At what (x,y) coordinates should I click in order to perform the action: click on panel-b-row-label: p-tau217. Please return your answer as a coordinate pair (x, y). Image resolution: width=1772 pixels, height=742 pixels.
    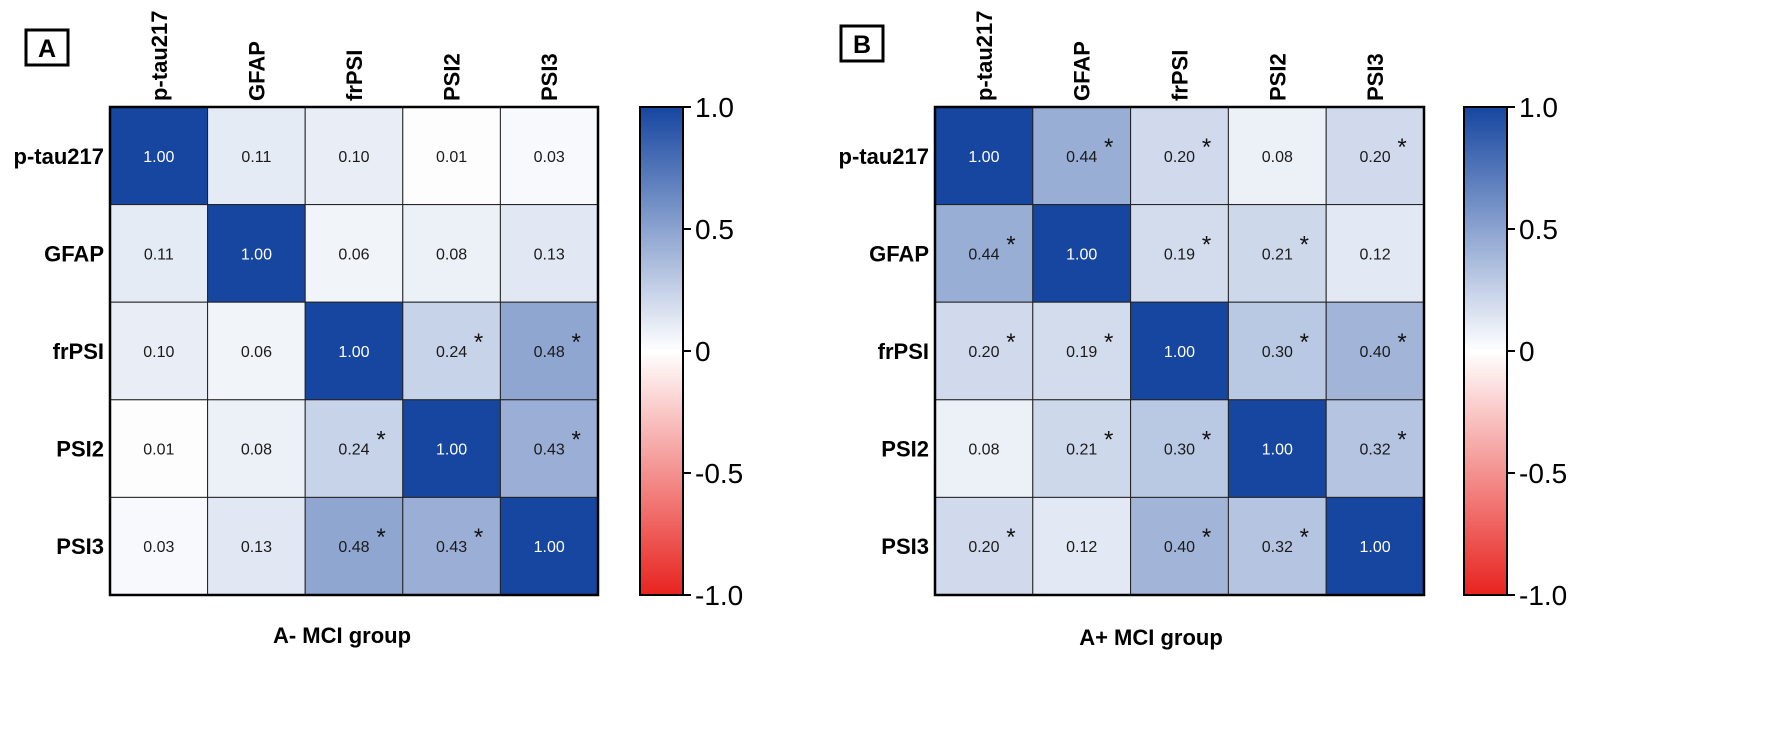
    Looking at the image, I should click on (884, 156).